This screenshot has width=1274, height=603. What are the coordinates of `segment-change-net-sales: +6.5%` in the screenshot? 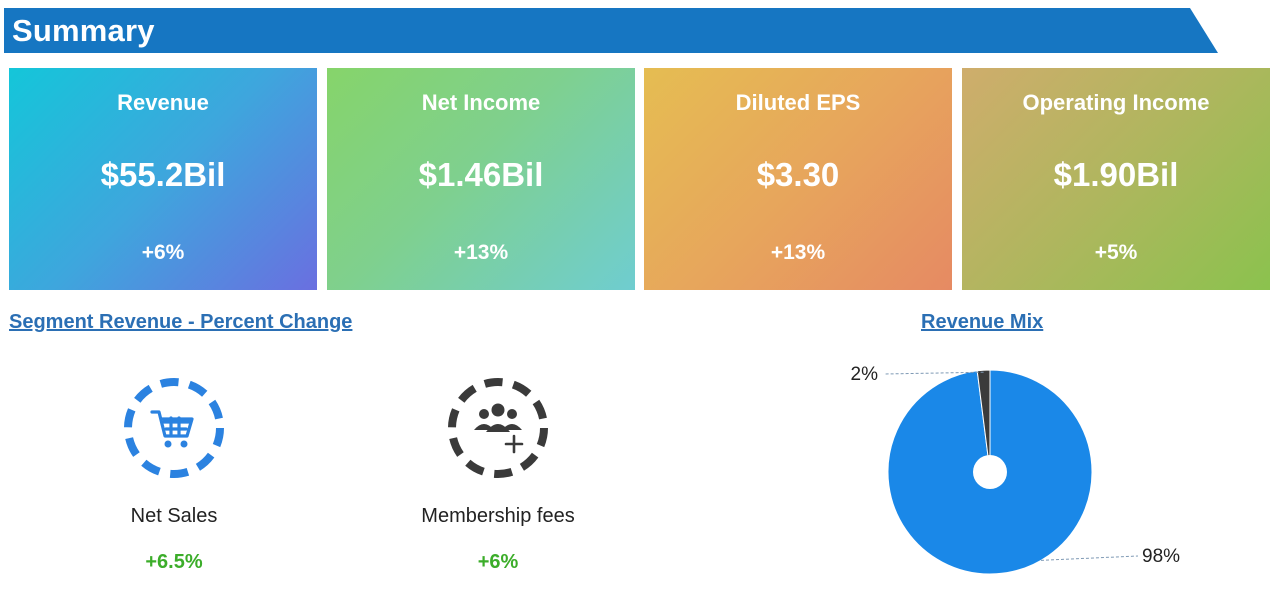 It's located at (174, 562).